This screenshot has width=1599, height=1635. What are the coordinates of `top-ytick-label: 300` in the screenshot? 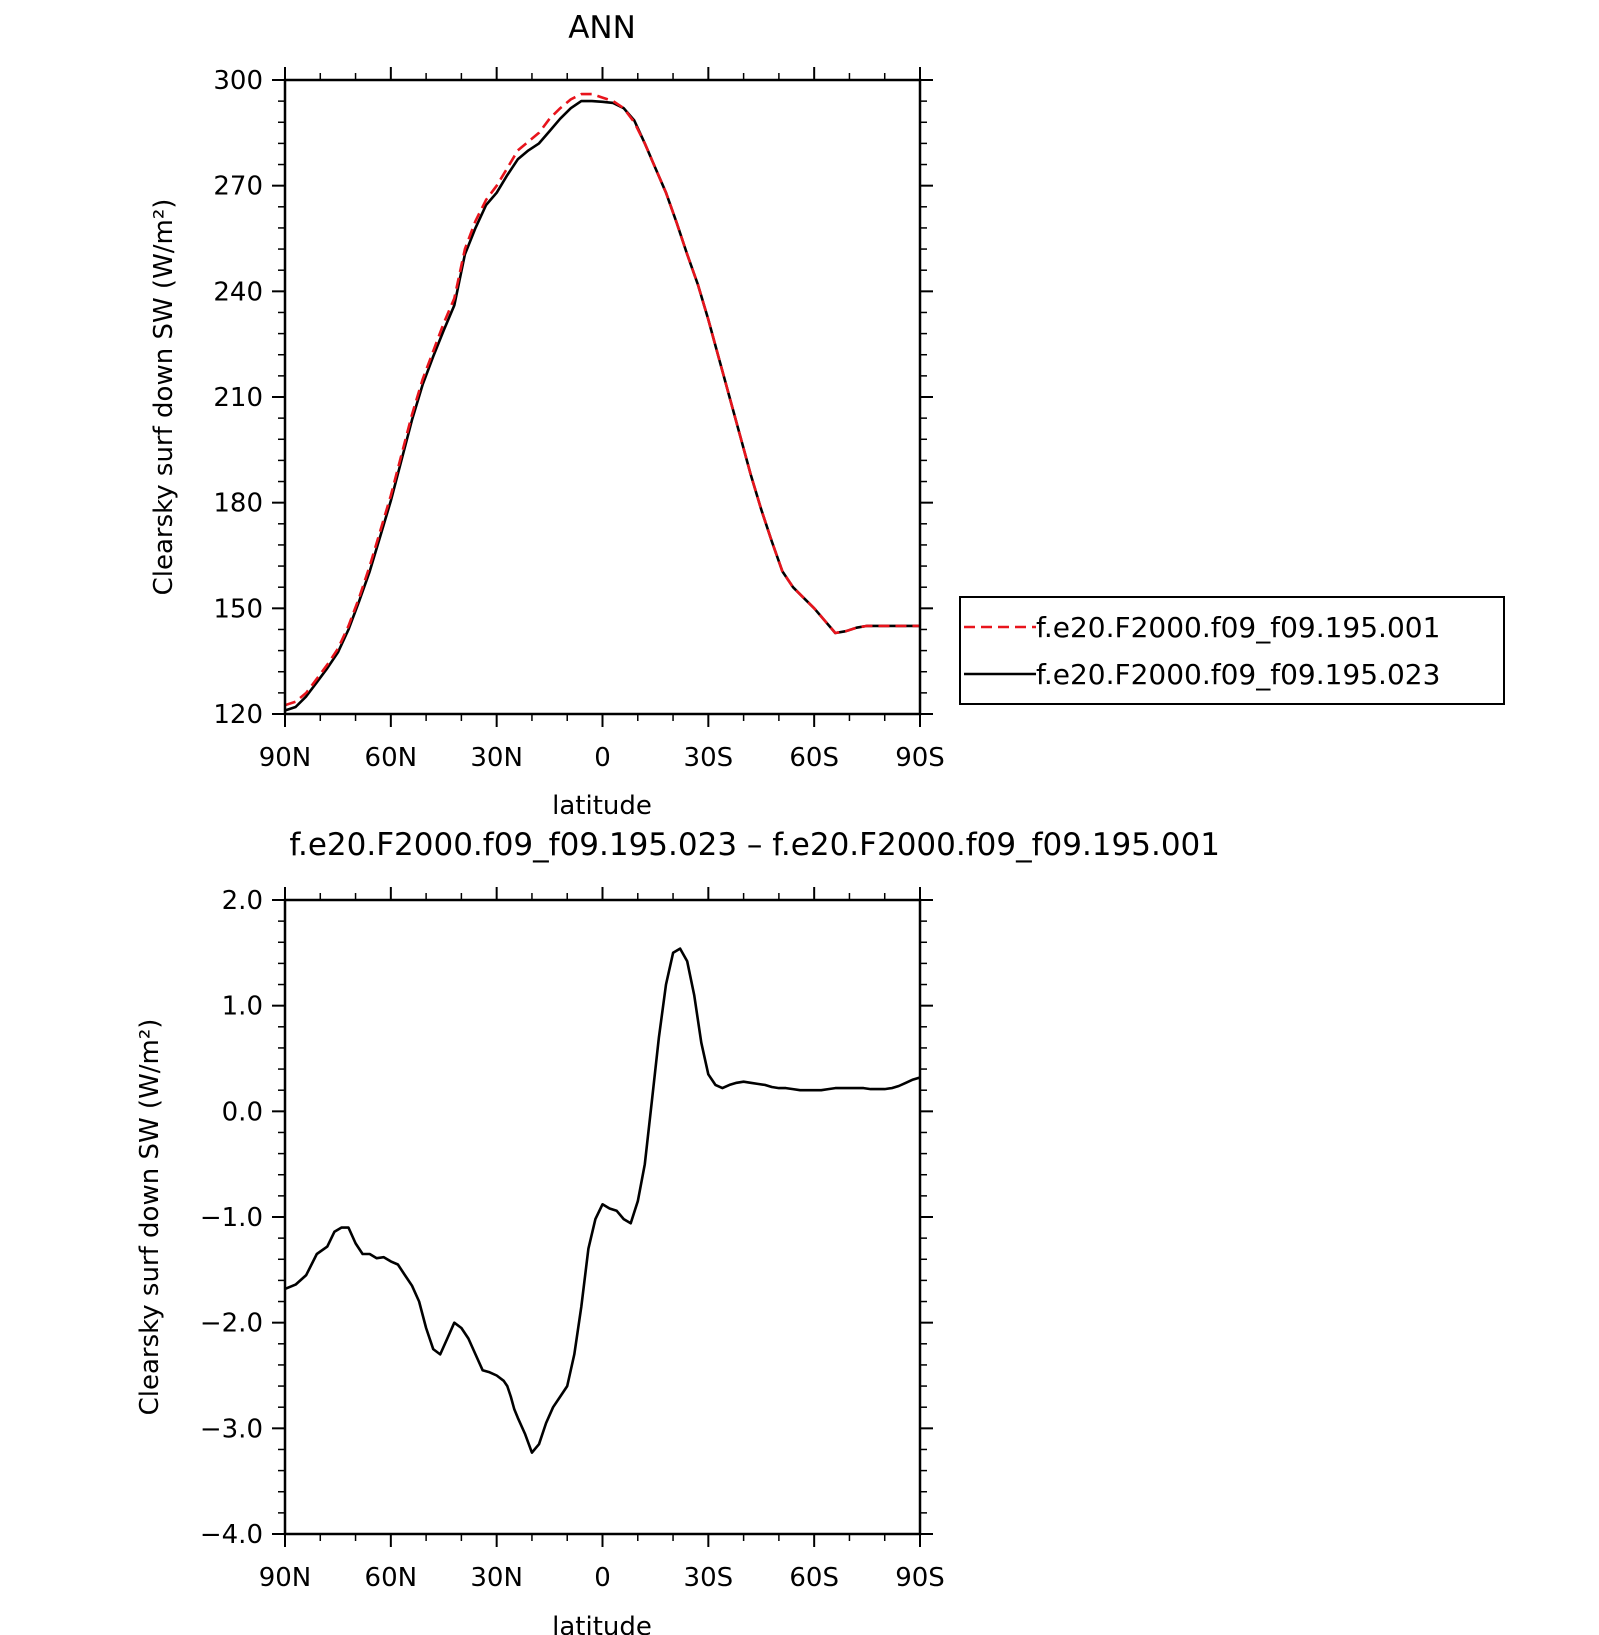 It's located at (238, 81).